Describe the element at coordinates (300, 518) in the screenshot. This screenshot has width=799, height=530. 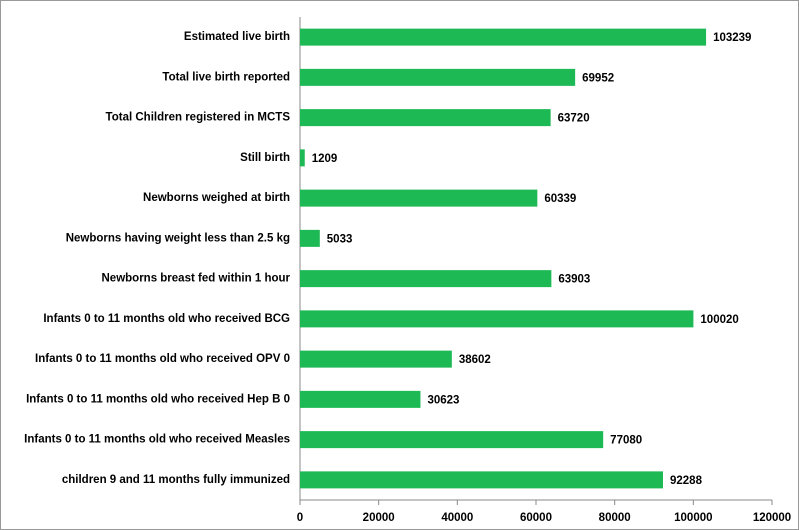
I see `x-tick-label: 0` at that location.